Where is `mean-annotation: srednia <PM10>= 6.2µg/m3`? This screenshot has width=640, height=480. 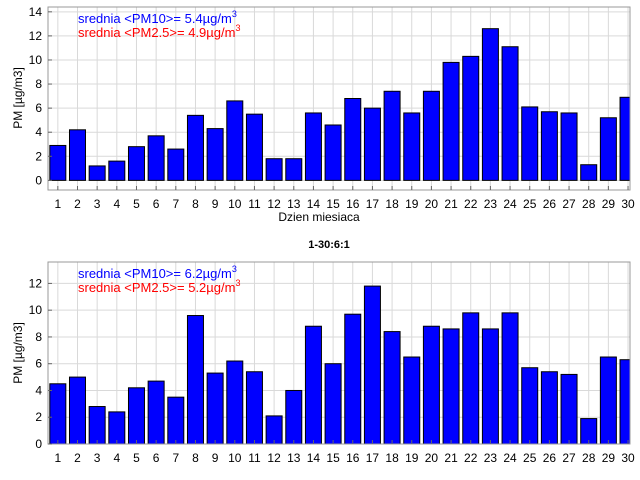 mean-annotation: srednia <PM10>= 6.2µg/m3 is located at coordinates (157, 272).